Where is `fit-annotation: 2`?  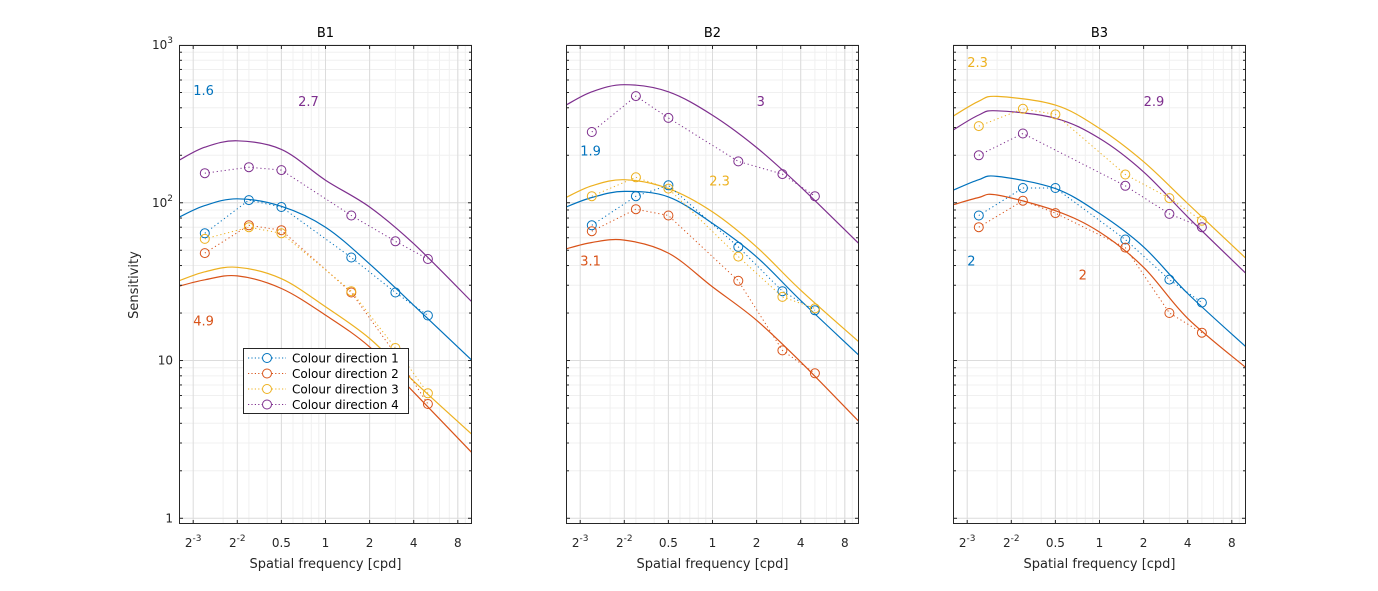 fit-annotation: 2 is located at coordinates (1083, 276).